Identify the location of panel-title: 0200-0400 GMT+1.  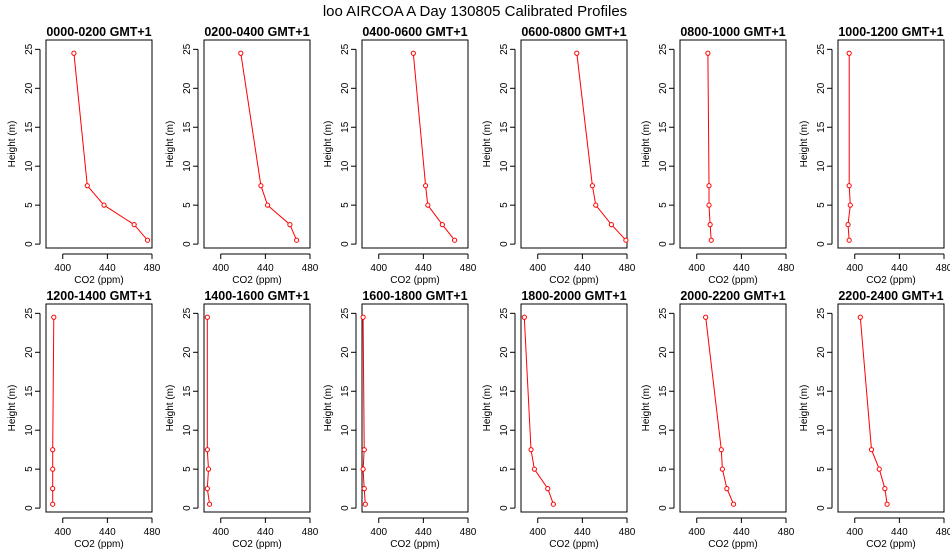
(256, 32).